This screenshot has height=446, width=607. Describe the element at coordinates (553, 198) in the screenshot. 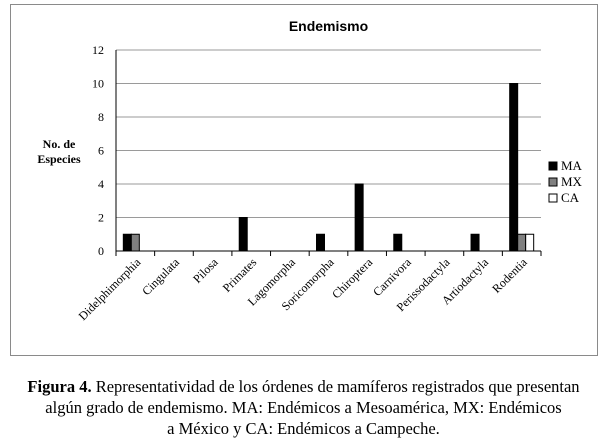

I see `legend-swatch-ca` at that location.